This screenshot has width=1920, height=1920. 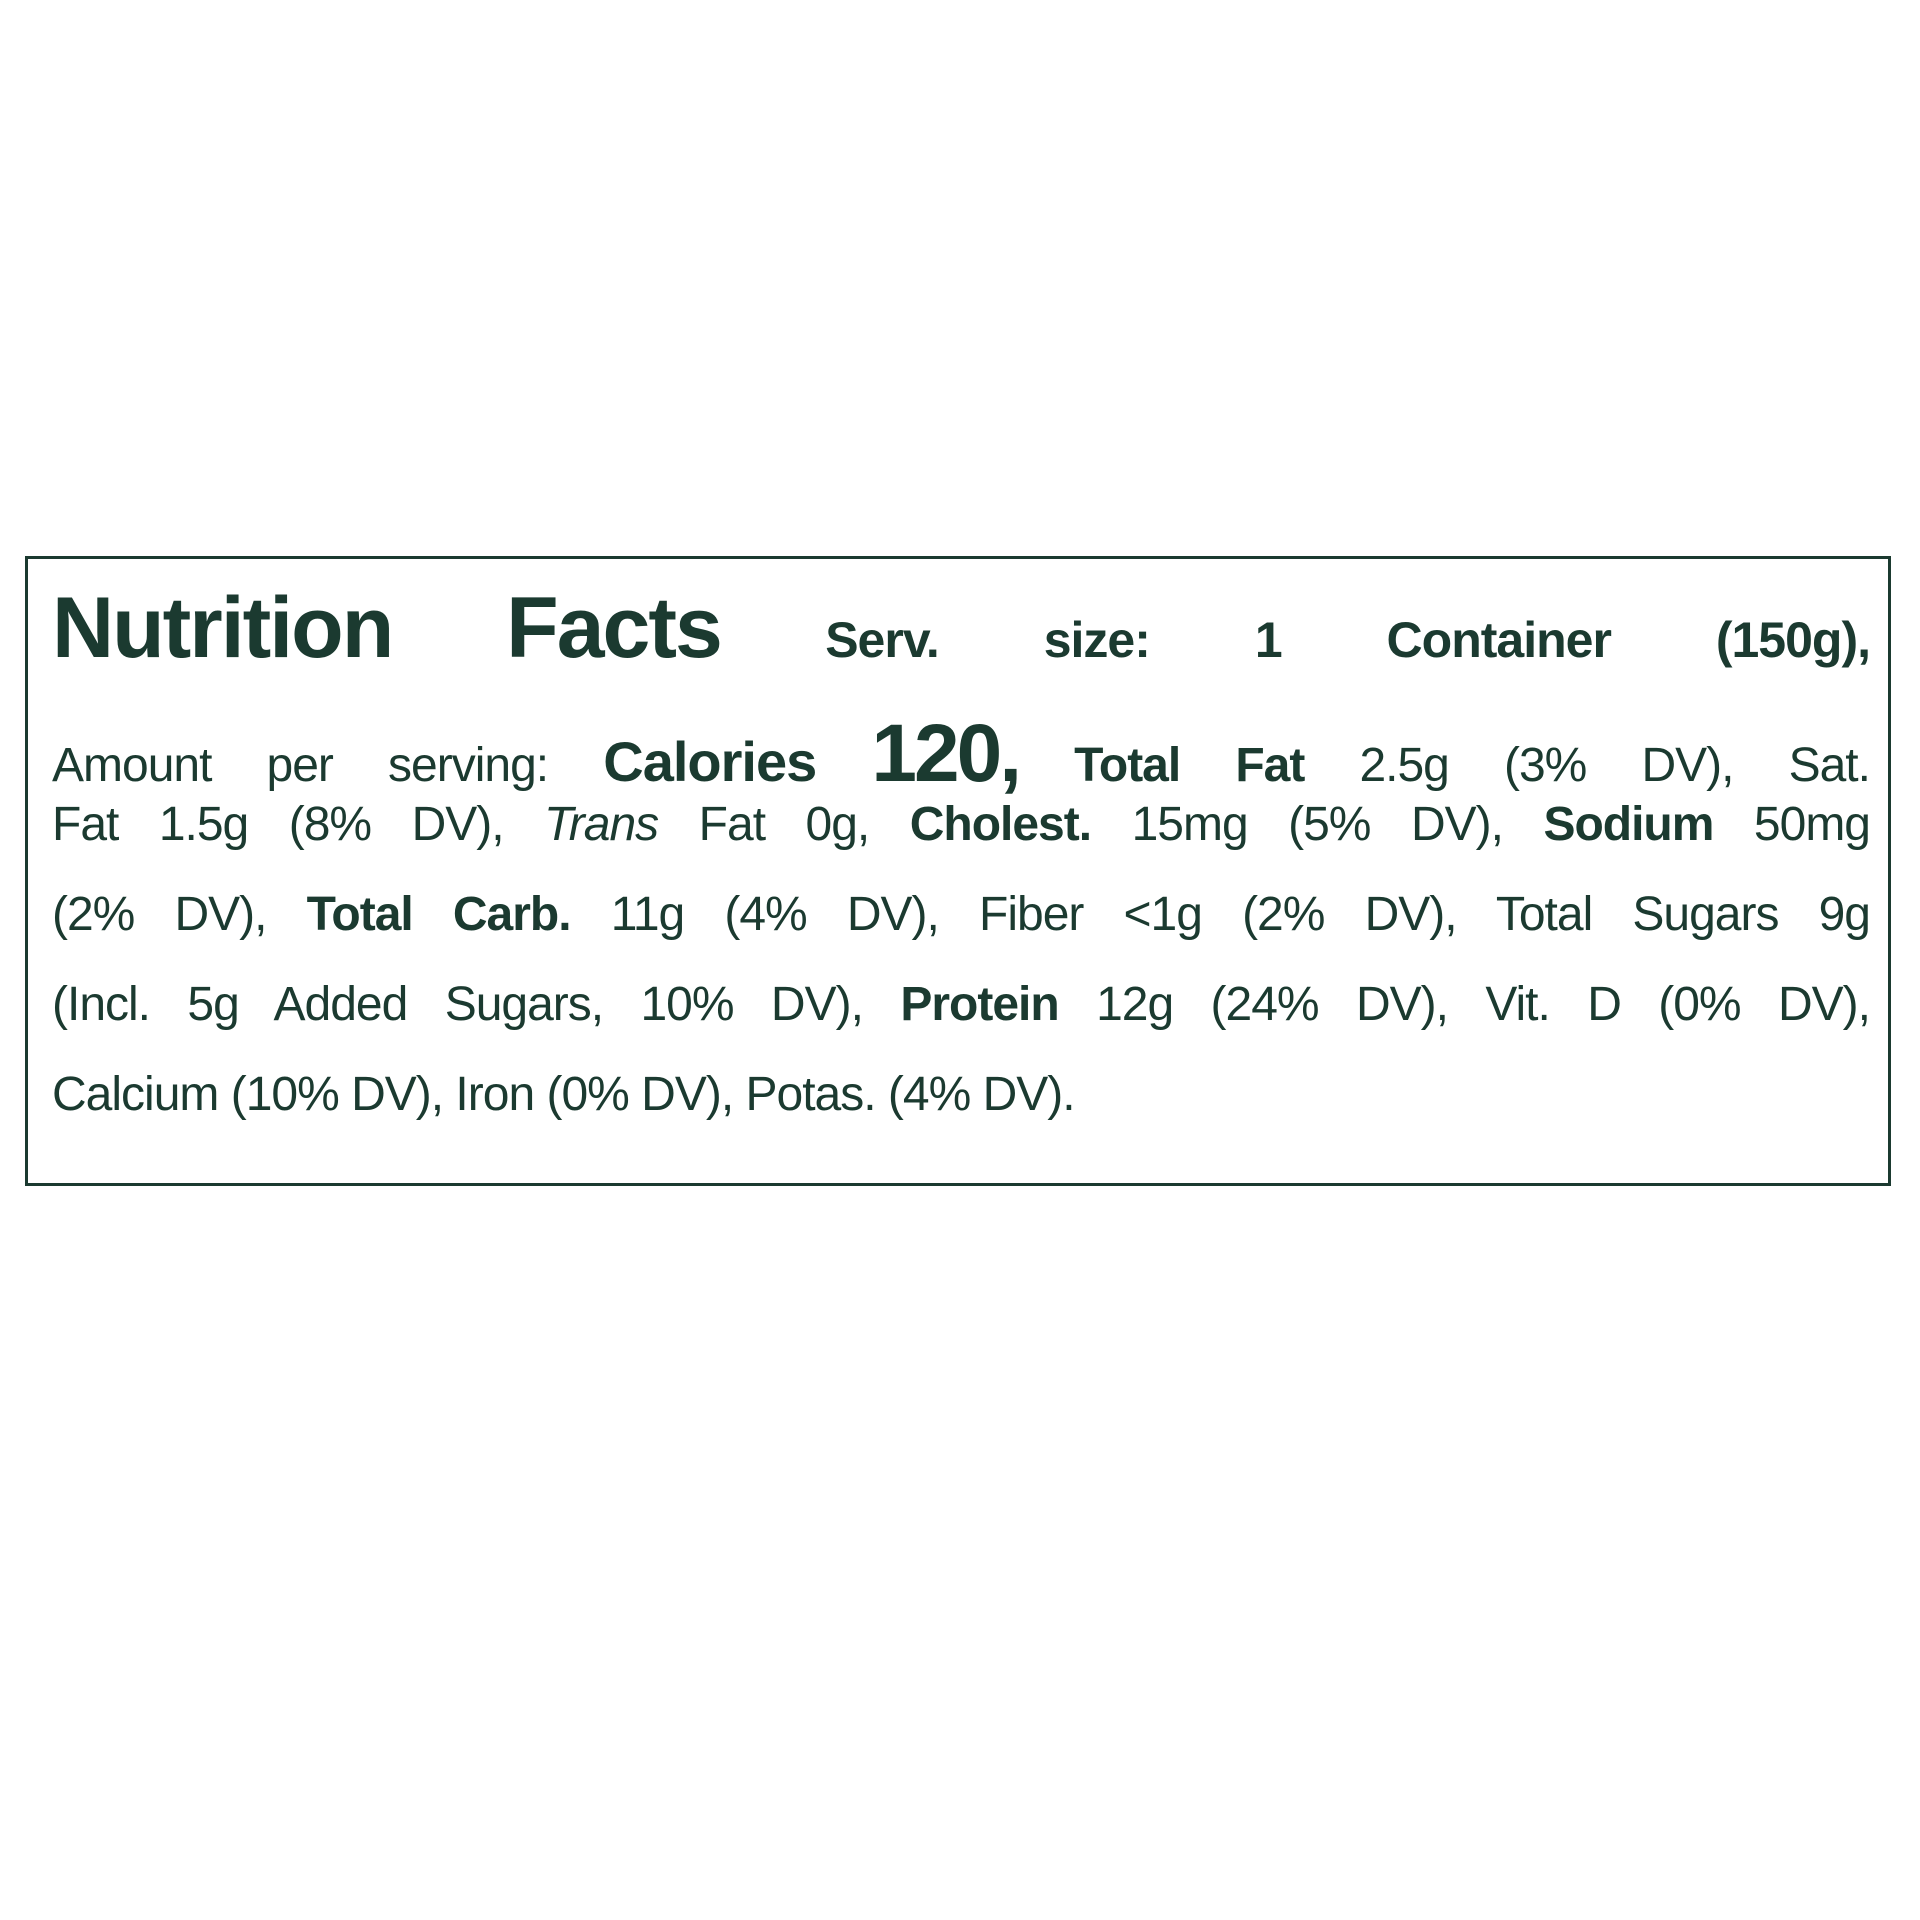 I want to click on sodium-value: 50mg, so click(x=1812, y=824).